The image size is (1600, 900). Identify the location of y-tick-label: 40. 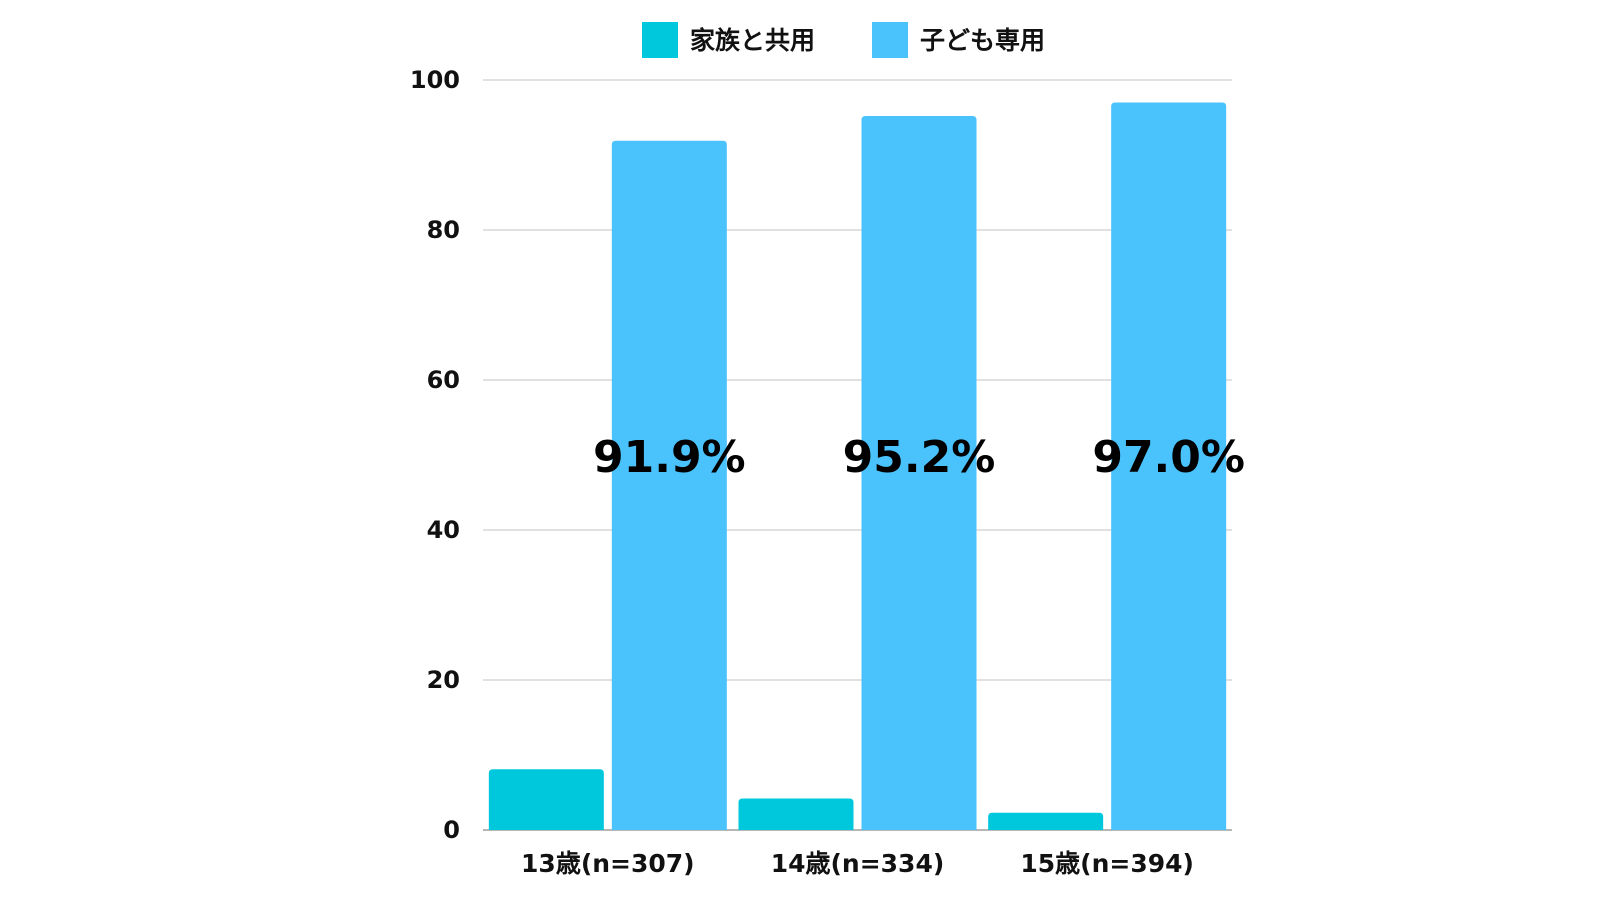
(443, 530).